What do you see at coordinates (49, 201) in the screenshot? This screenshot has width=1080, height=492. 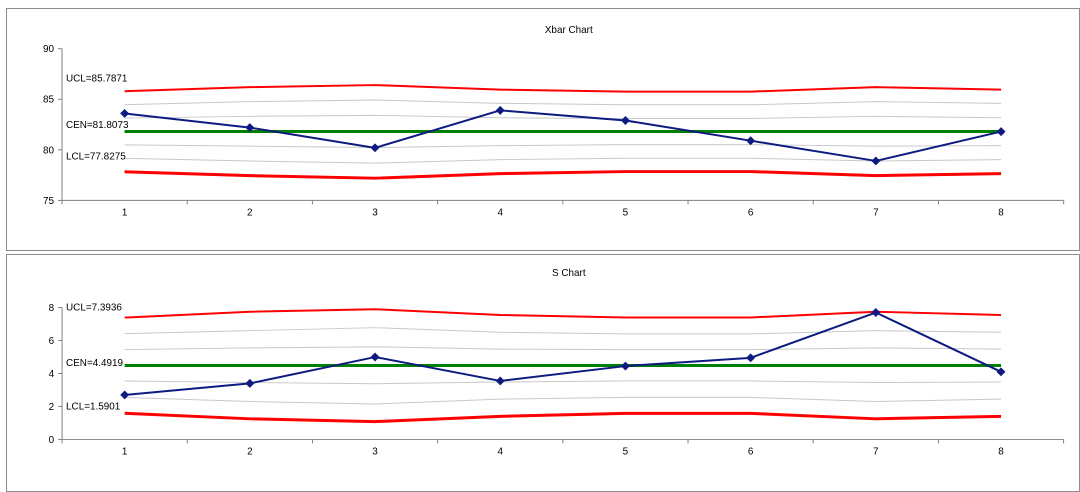 I see `y-tick-label: 75` at bounding box center [49, 201].